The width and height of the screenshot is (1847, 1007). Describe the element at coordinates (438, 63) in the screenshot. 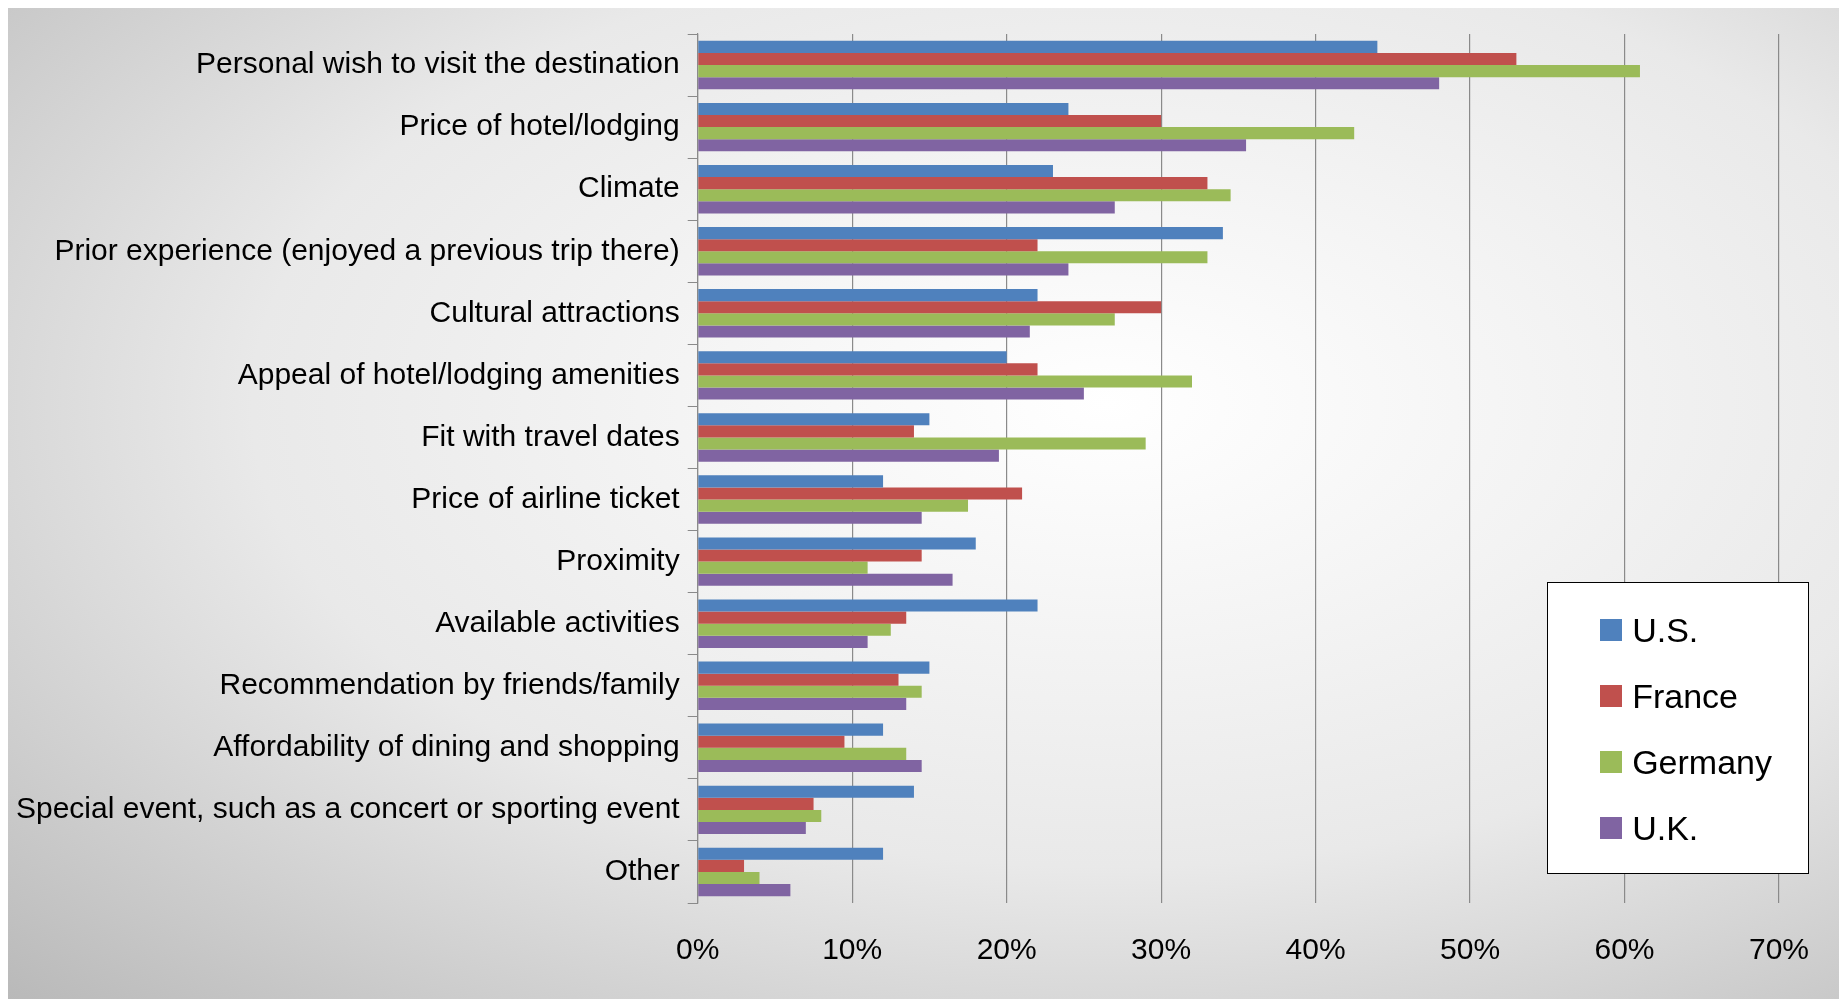

I see `y-tick-label: Personal wish to visit the destination` at that location.